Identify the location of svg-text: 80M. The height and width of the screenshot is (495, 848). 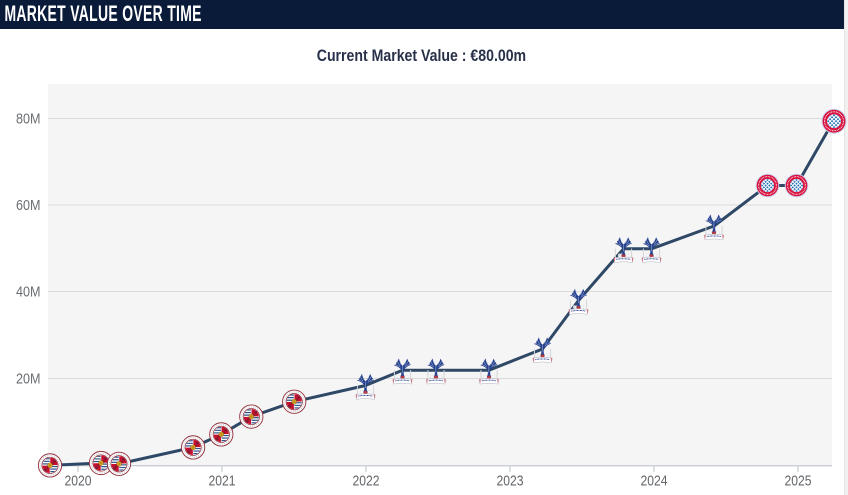
(28, 120).